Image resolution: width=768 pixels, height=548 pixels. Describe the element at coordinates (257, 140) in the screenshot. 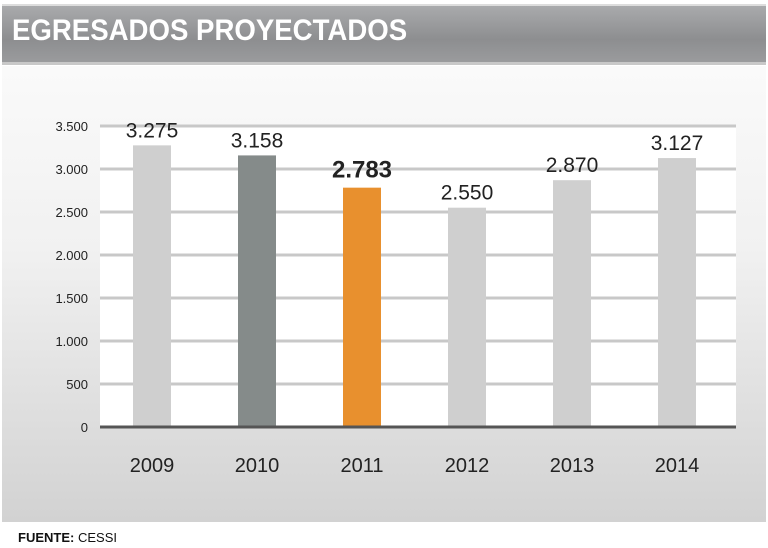

I see `data-label: 3.158` at that location.